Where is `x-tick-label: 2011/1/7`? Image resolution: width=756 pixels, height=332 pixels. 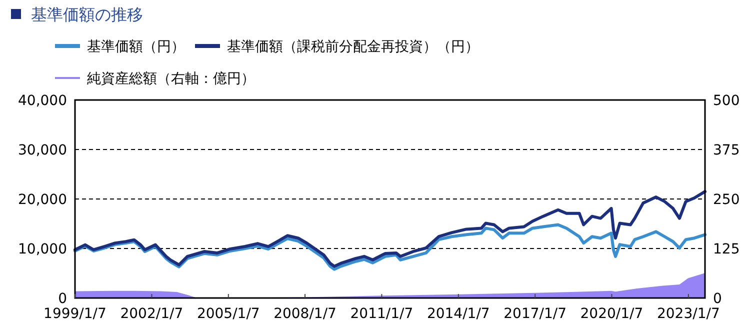
x-tick-label: 2011/1/7 is located at coordinates (382, 314).